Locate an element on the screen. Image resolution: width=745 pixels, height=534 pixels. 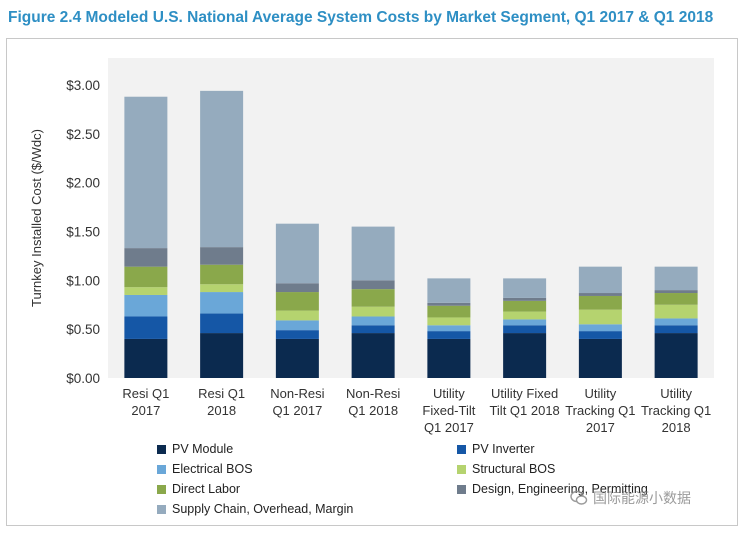
y-tick-label: $2.50 is located at coordinates (83, 134).